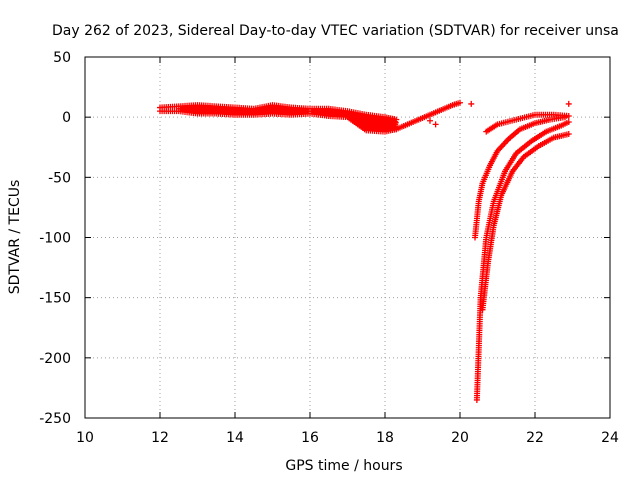  What do you see at coordinates (55, 419) in the screenshot?
I see `y-tick-label: -250` at bounding box center [55, 419].